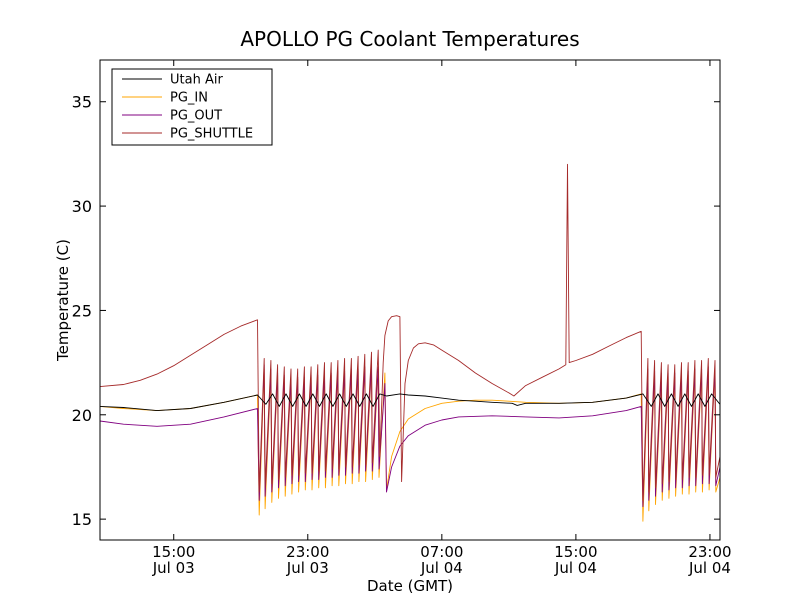 Image resolution: width=800 pixels, height=600 pixels. Describe the element at coordinates (211, 134) in the screenshot. I see `legend-label-pg-shuttle: PG_SHUTTLE` at that location.